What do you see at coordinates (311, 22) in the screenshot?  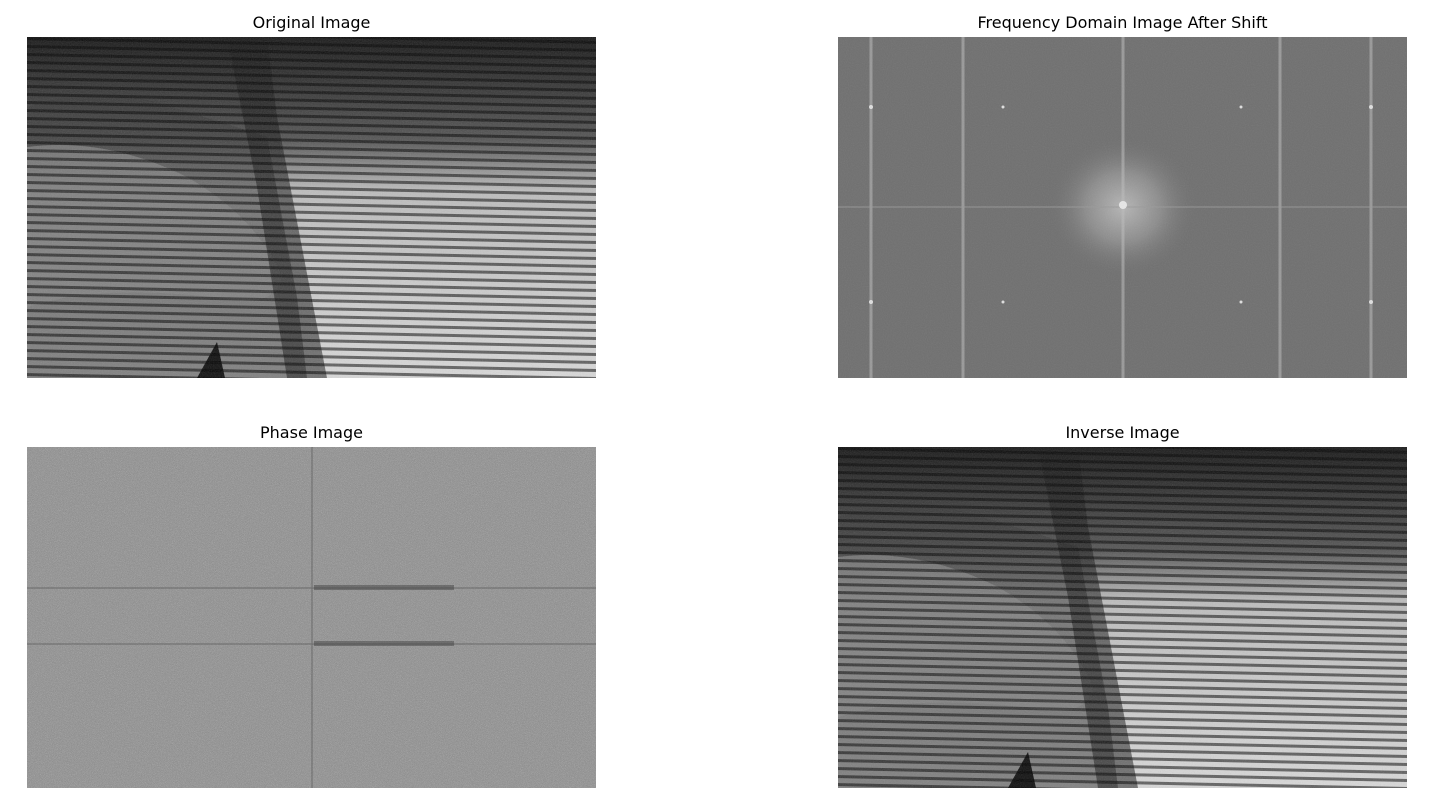 I see `panel-title: Original Image` at bounding box center [311, 22].